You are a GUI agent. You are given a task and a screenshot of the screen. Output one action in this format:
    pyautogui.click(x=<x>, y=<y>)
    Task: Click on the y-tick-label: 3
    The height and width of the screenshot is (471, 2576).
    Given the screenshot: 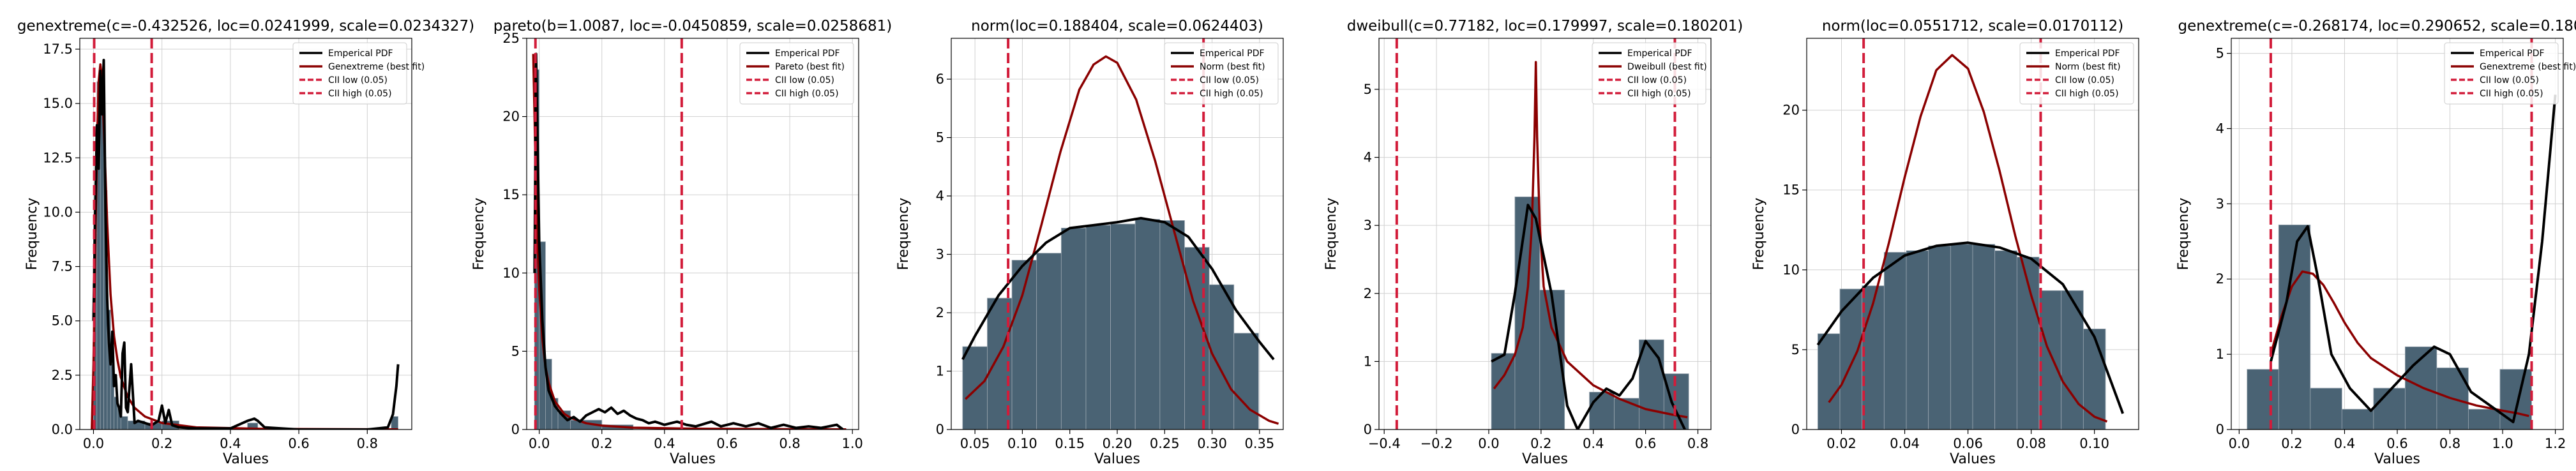 What is the action you would take?
    pyautogui.click(x=2220, y=203)
    